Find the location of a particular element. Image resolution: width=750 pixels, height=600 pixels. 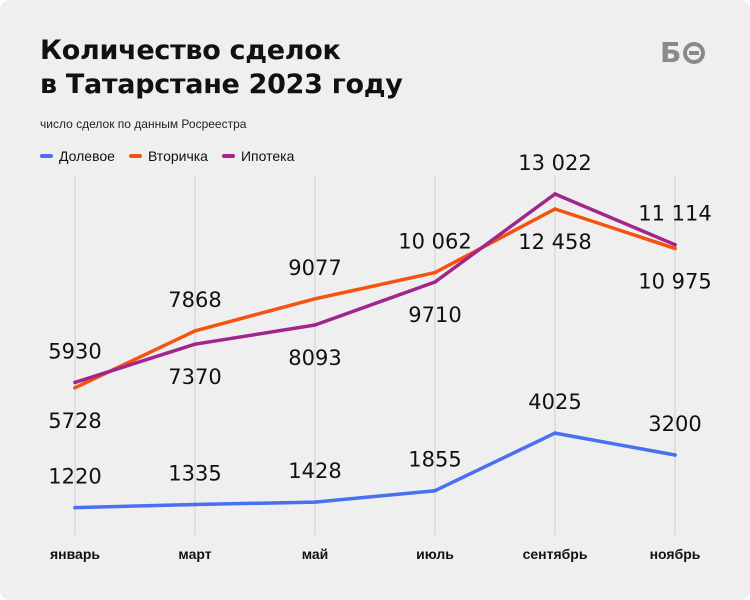

data-label-ipoteka: 8093 is located at coordinates (314, 358).